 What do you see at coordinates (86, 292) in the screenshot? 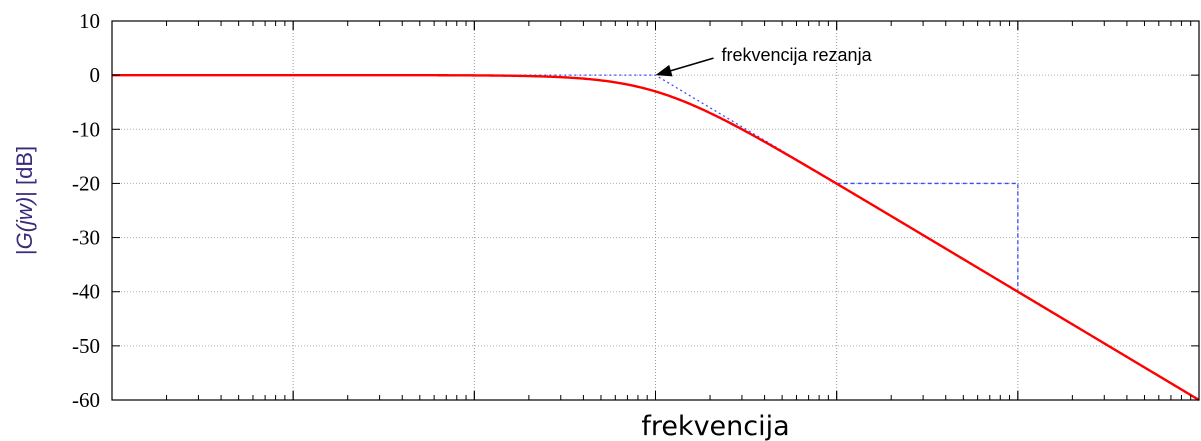
I see `y-tick-label: -40` at bounding box center [86, 292].